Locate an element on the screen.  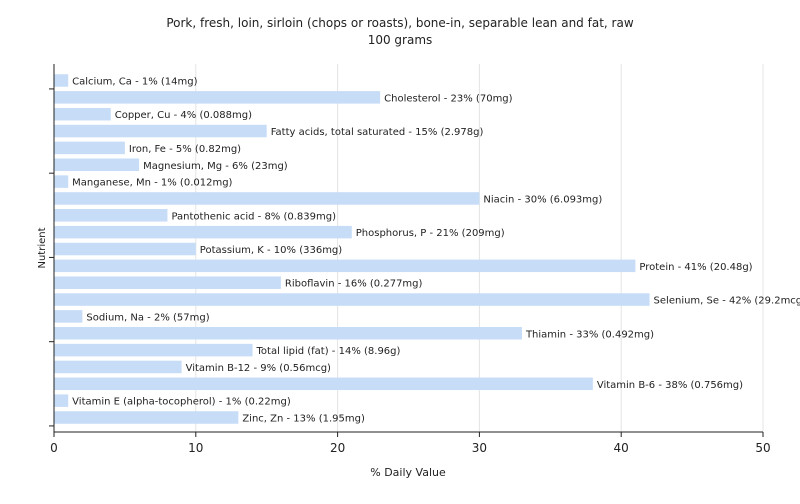
bar-label-10: Phosphorus, P - 21% (209mg) is located at coordinates (430, 233).